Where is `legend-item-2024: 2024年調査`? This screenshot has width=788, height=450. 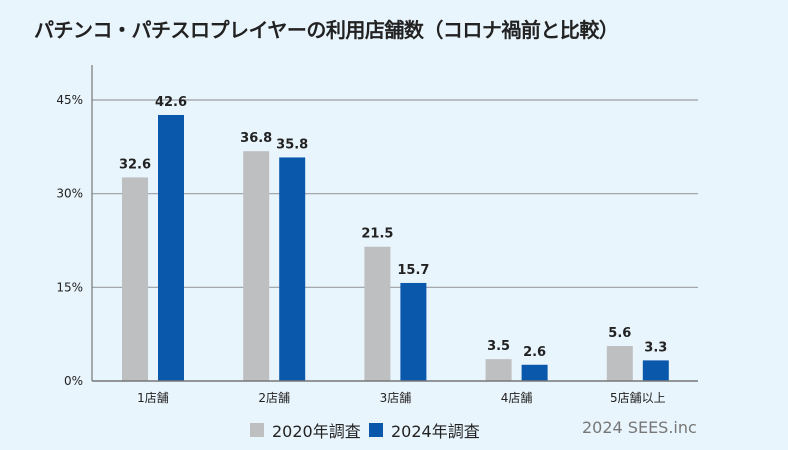 legend-item-2024: 2024年調査 is located at coordinates (424, 430).